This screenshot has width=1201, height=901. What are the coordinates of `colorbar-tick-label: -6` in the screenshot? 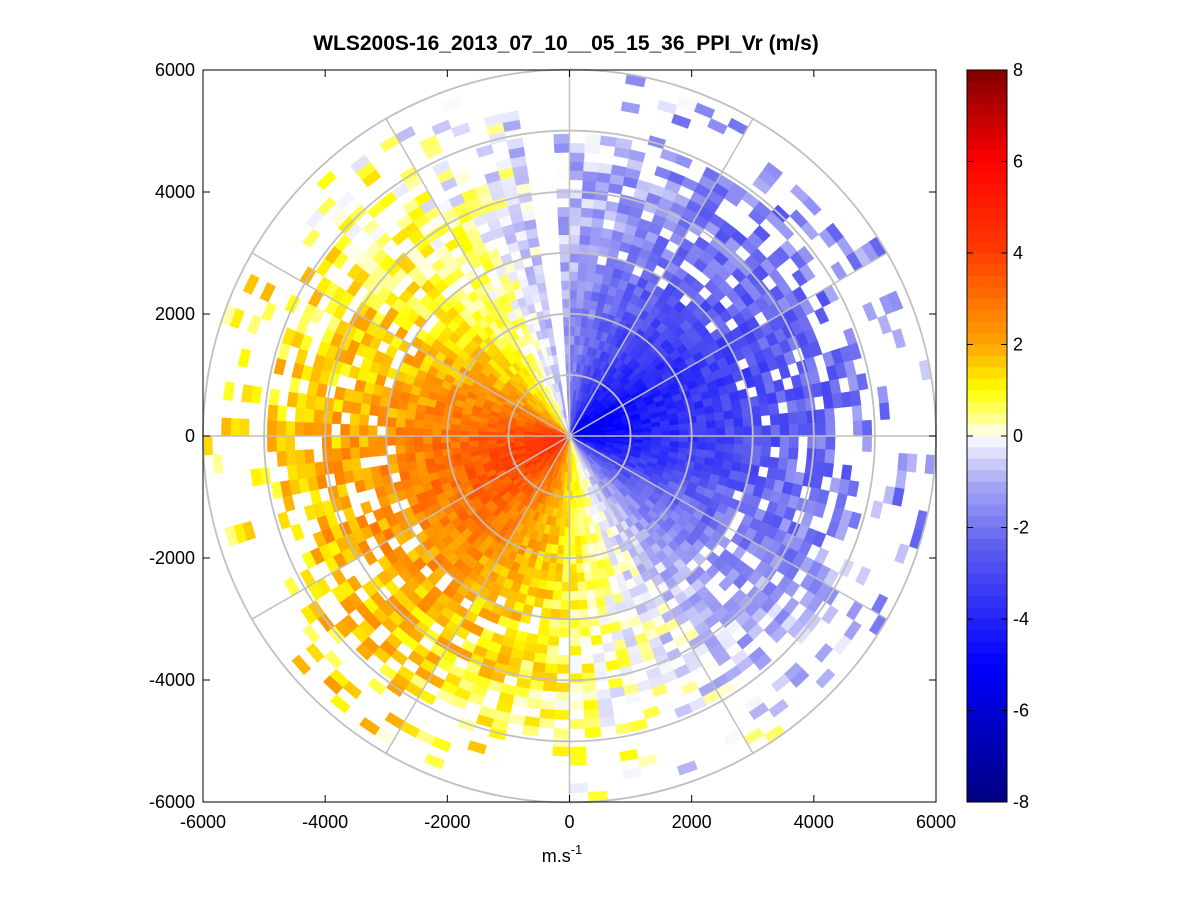 It's located at (1021, 711).